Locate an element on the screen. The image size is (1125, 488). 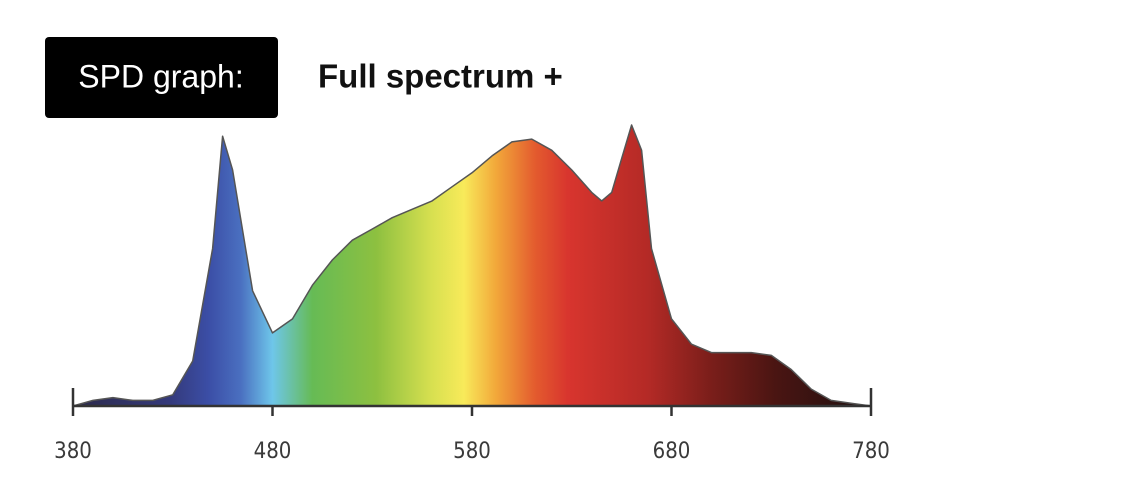
x-tick-label: 580 is located at coordinates (472, 451).